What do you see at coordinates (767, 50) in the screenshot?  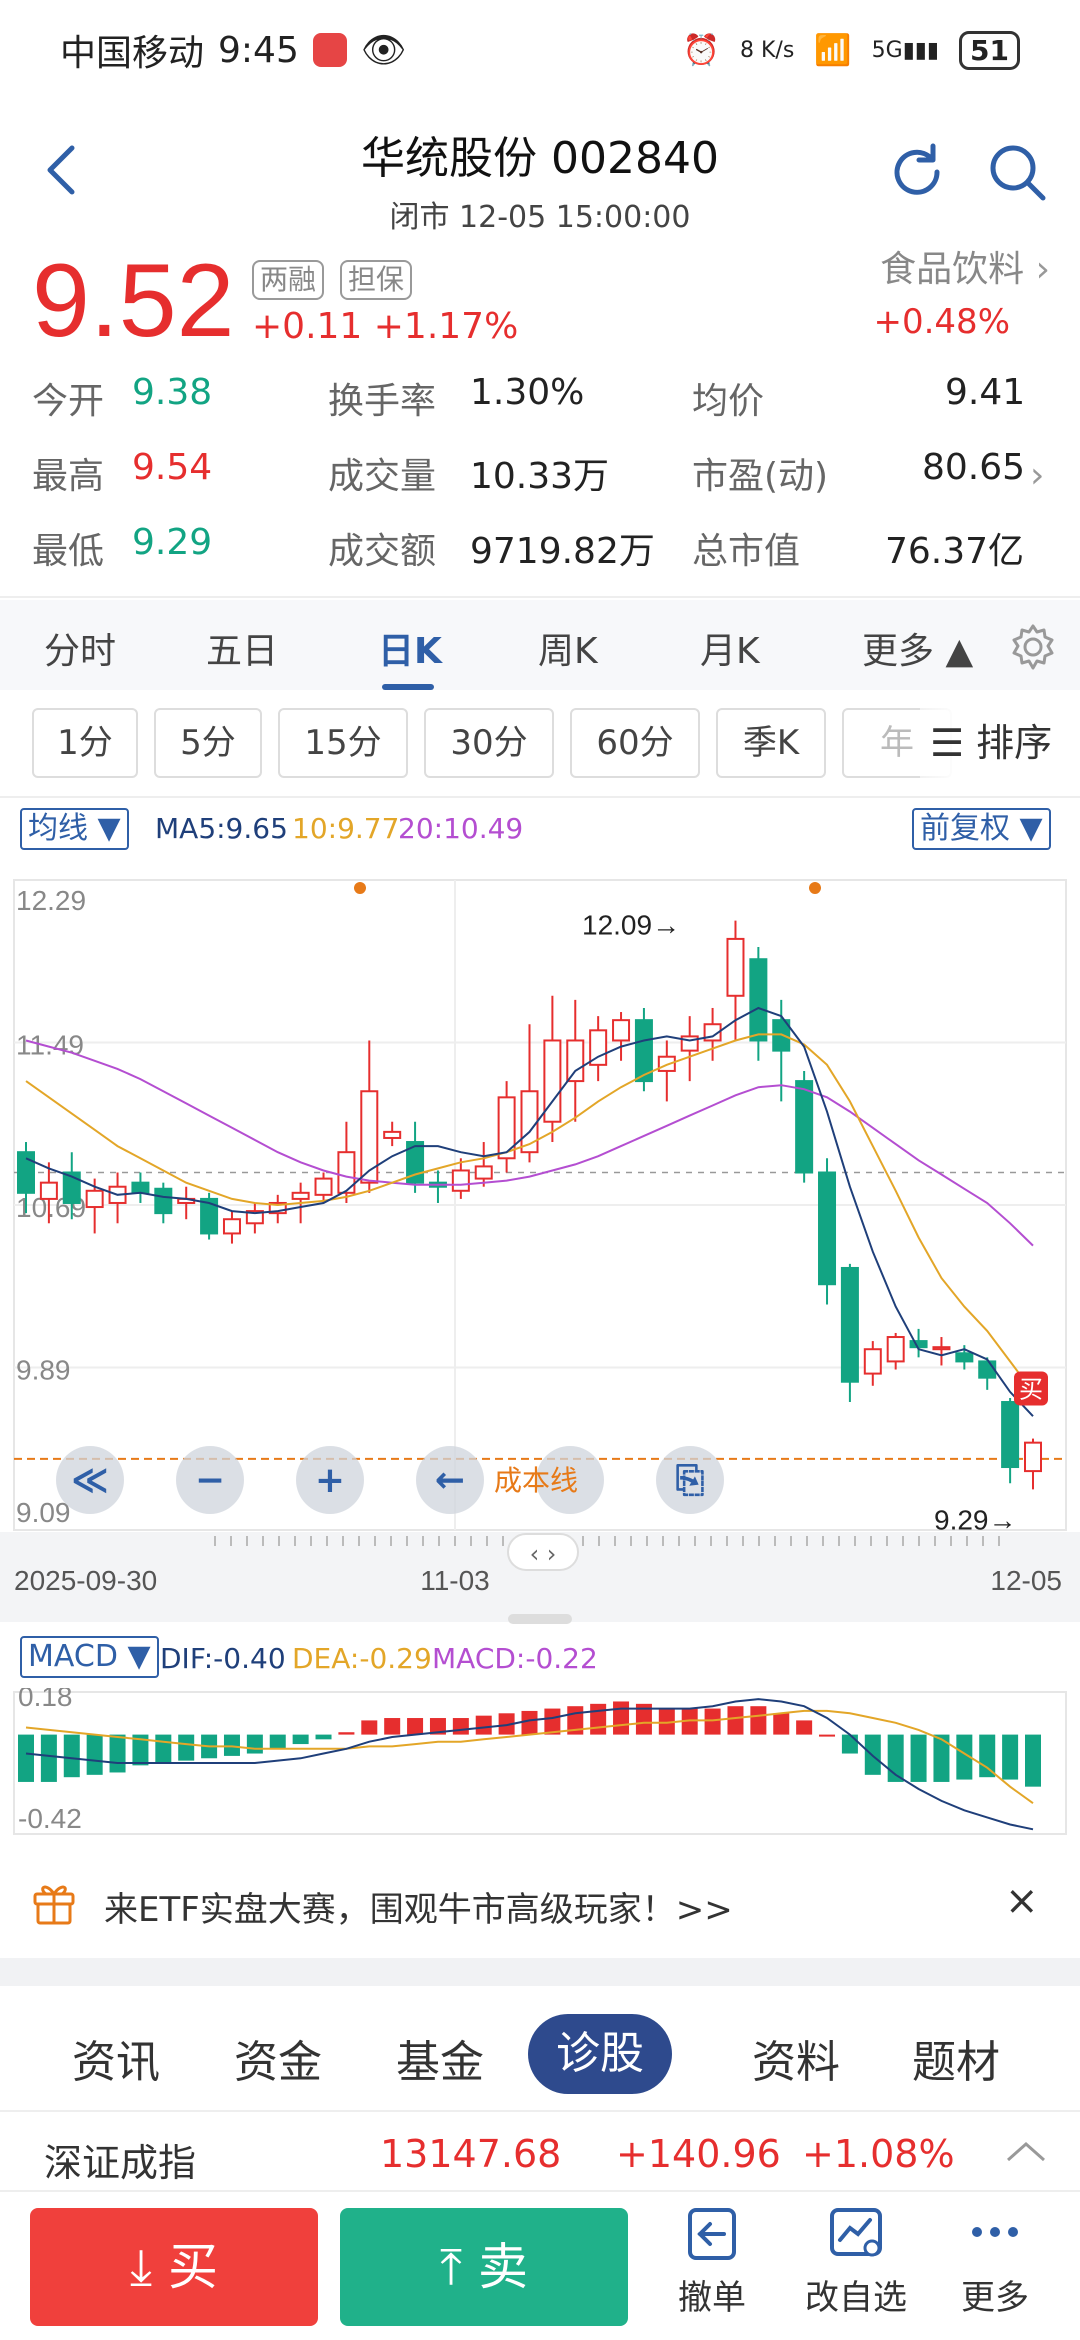 I see `net-speed: 8 K/s` at bounding box center [767, 50].